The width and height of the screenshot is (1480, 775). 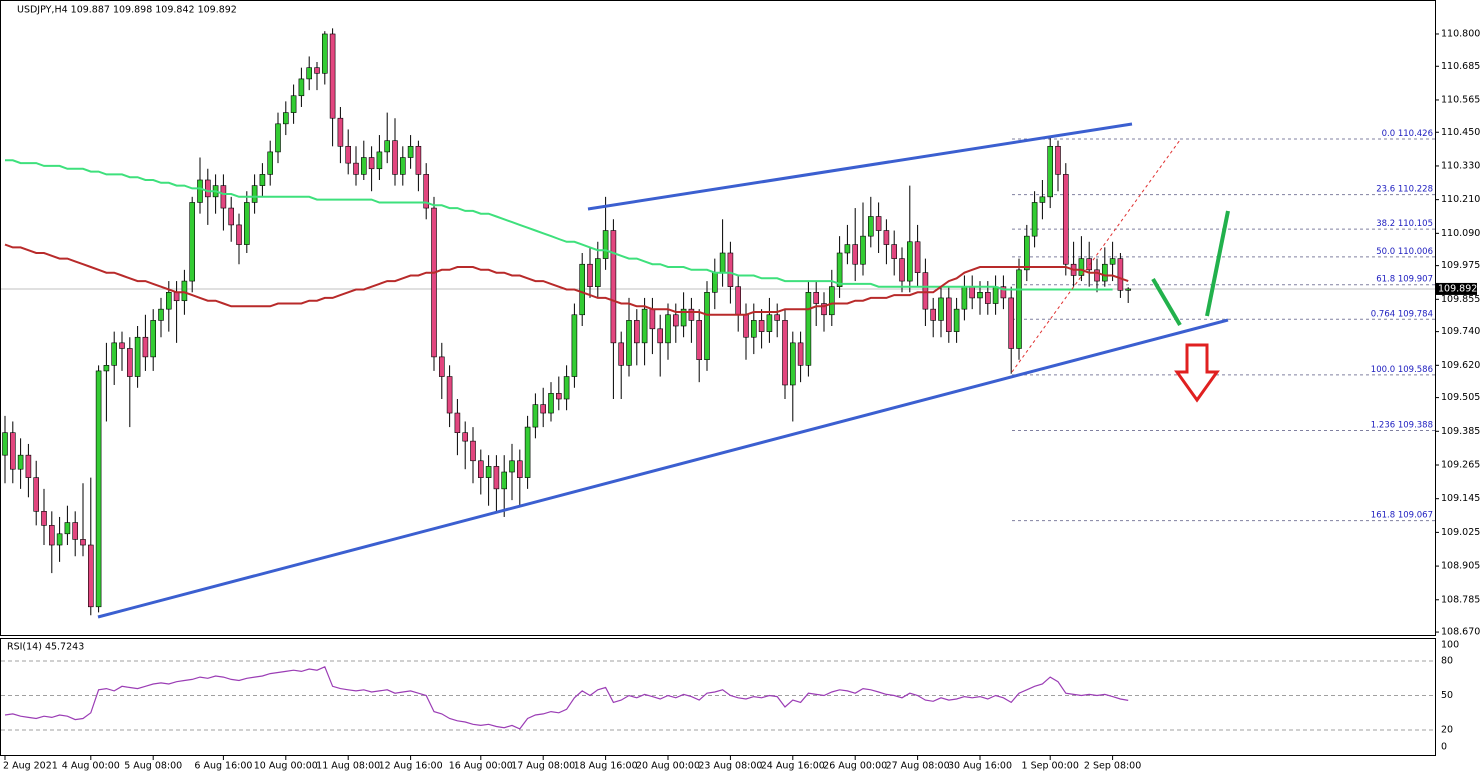 I want to click on x-tick-label: 23 Aug 08:00, so click(x=730, y=766).